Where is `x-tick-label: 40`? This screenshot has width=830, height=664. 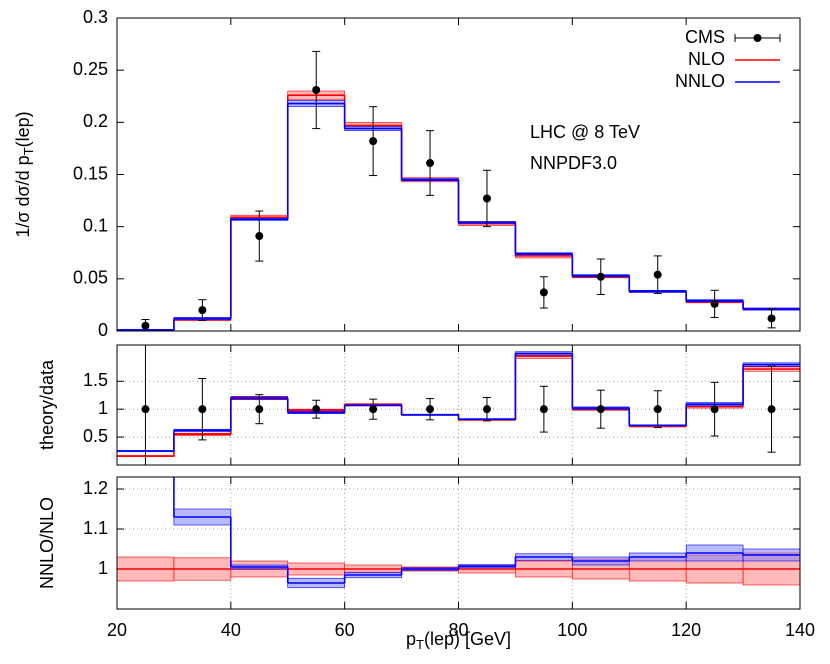 x-tick-label: 40 is located at coordinates (231, 630).